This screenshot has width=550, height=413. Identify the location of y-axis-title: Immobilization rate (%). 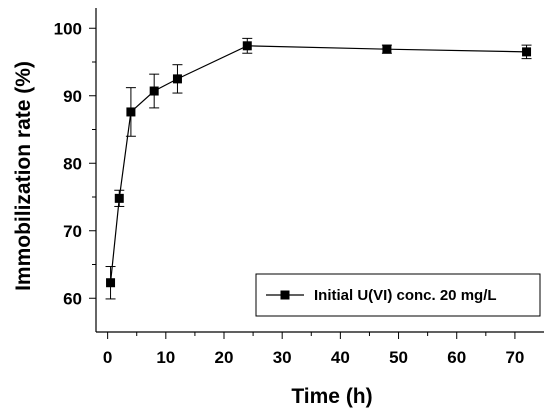
(23, 176).